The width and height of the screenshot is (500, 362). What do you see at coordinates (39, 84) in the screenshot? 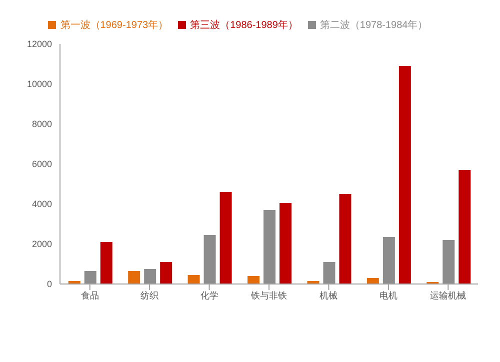
I see `y-tick-label: 10000` at bounding box center [39, 84].